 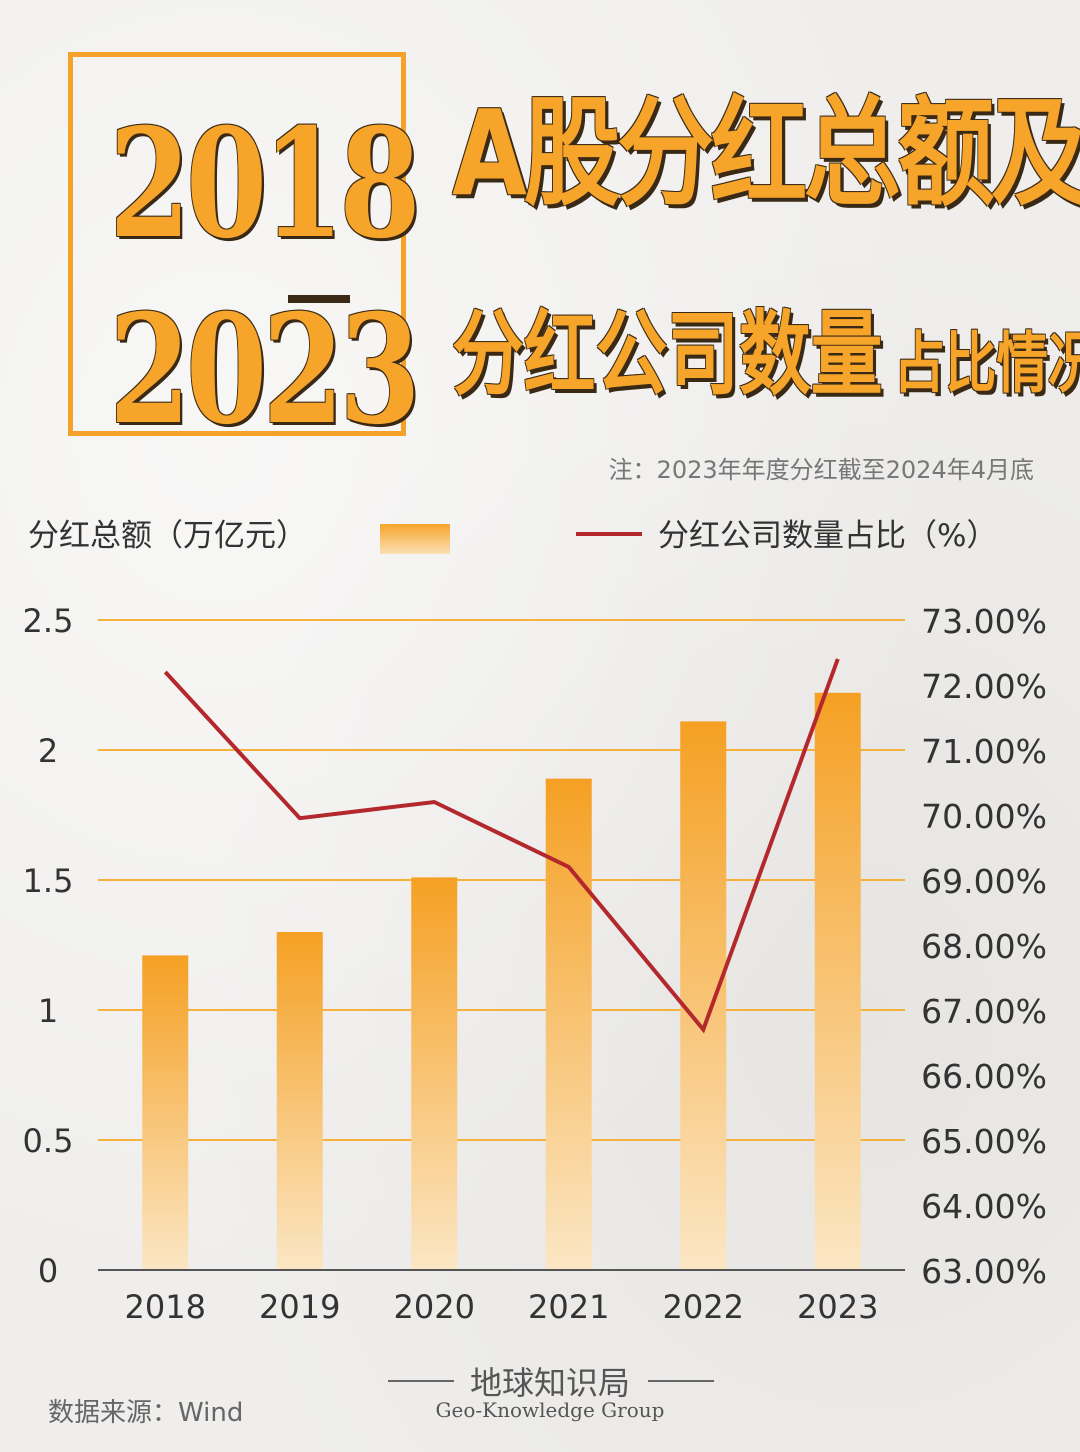 What do you see at coordinates (984, 751) in the screenshot?
I see `y-right-tick-label: 71.00%` at bounding box center [984, 751].